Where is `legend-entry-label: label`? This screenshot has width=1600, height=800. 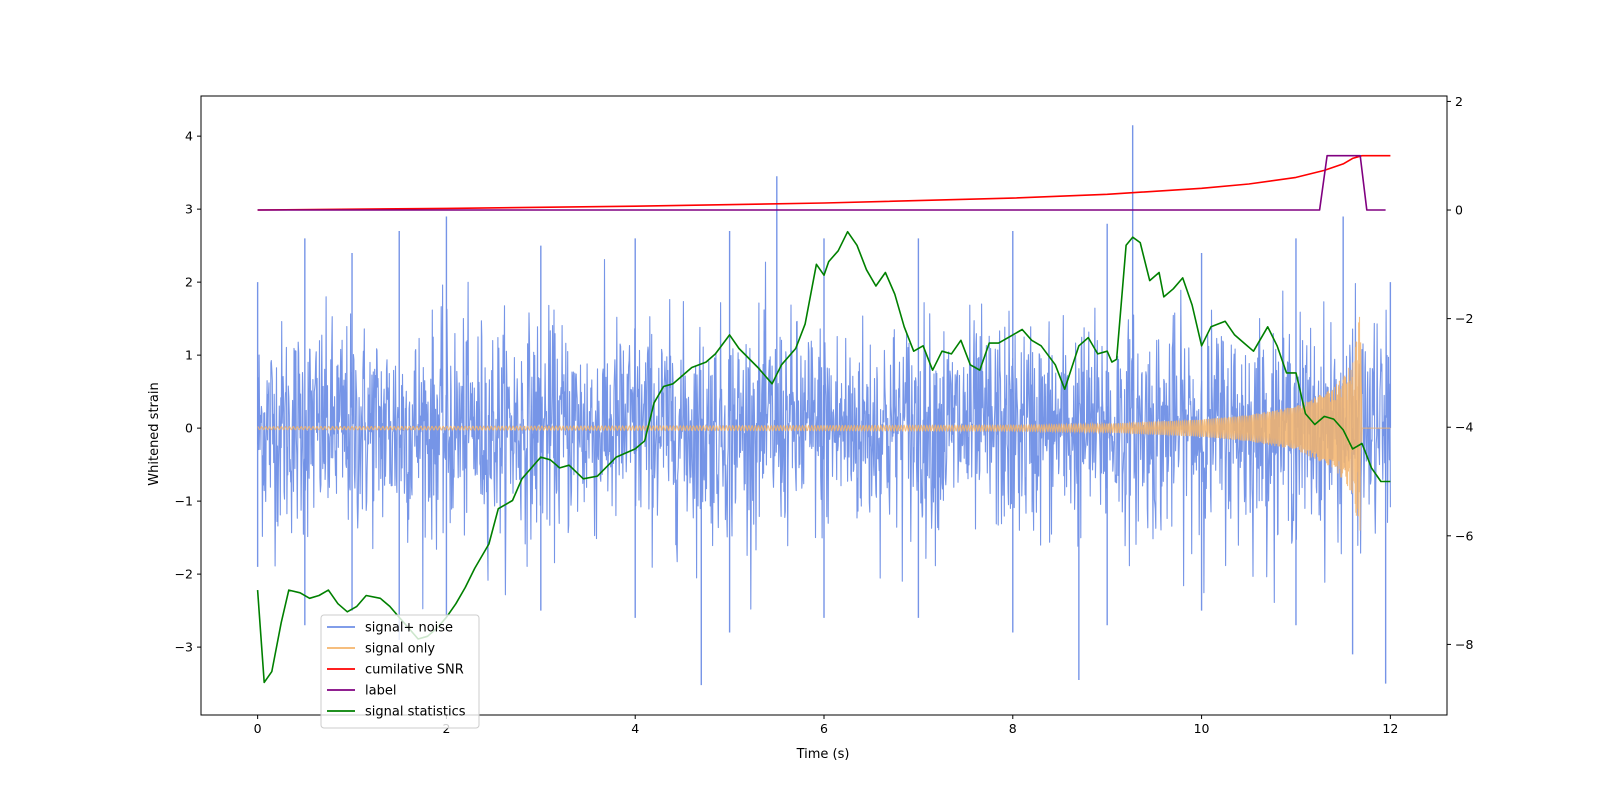 legend-entry-label: label is located at coordinates (380, 691).